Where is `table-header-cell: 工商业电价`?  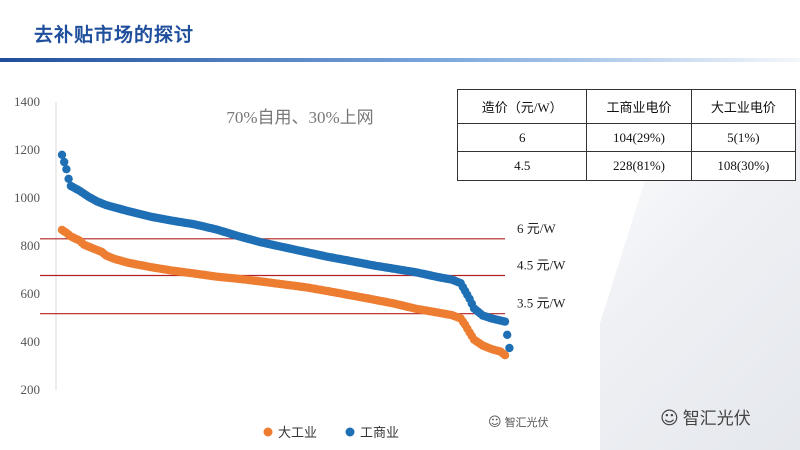 table-header-cell: 工商业电价 is located at coordinates (639, 106).